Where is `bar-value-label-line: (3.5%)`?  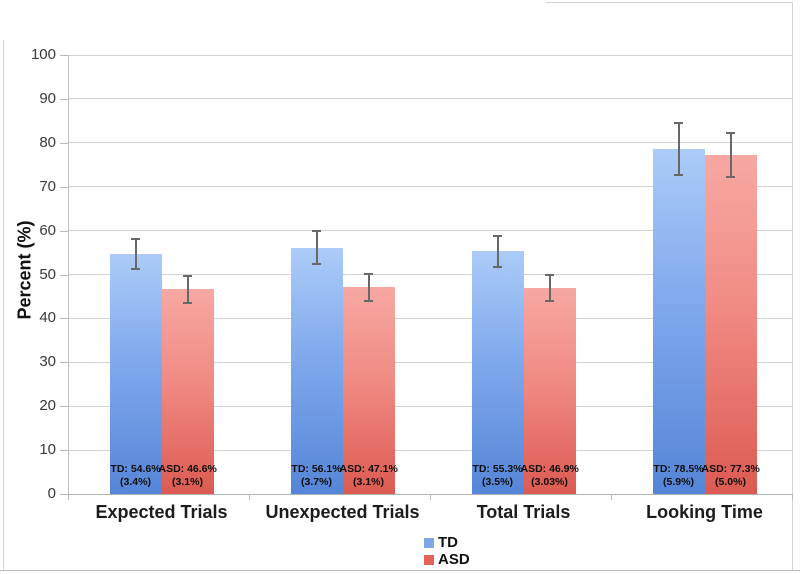 bar-value-label-line: (3.5%) is located at coordinates (497, 481).